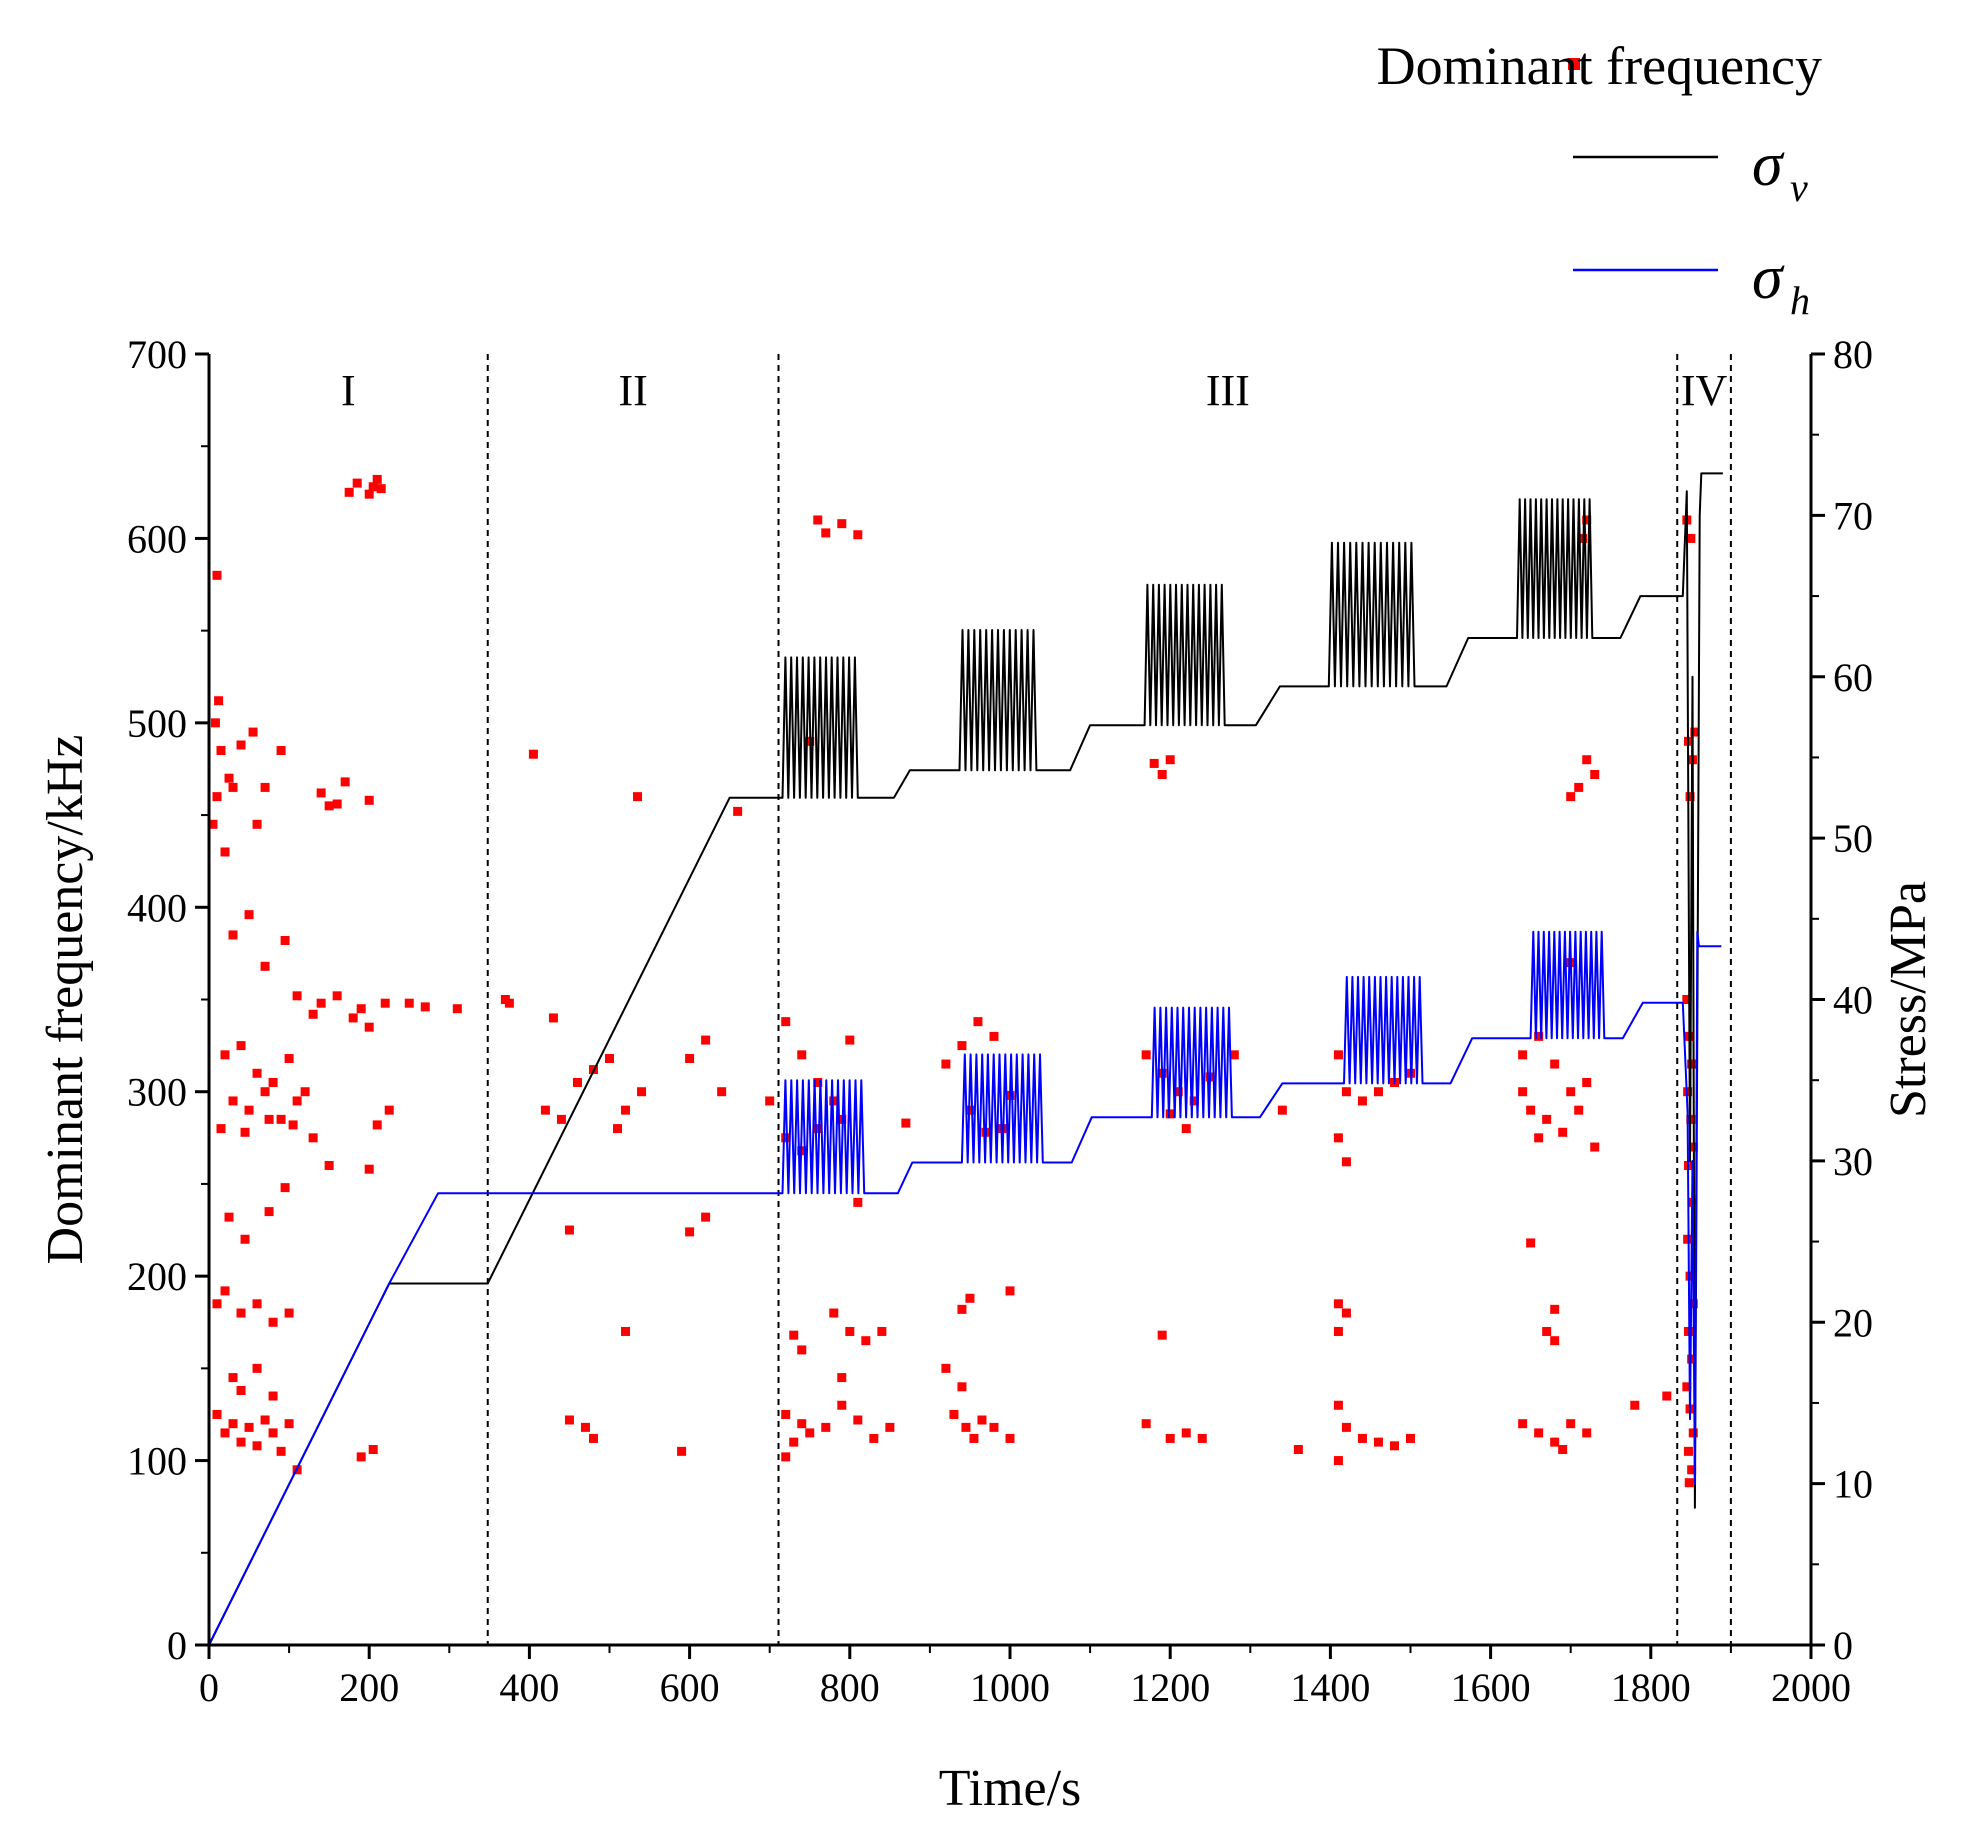  What do you see at coordinates (209, 1687) in the screenshot?
I see `x-tick-label: 0` at bounding box center [209, 1687].